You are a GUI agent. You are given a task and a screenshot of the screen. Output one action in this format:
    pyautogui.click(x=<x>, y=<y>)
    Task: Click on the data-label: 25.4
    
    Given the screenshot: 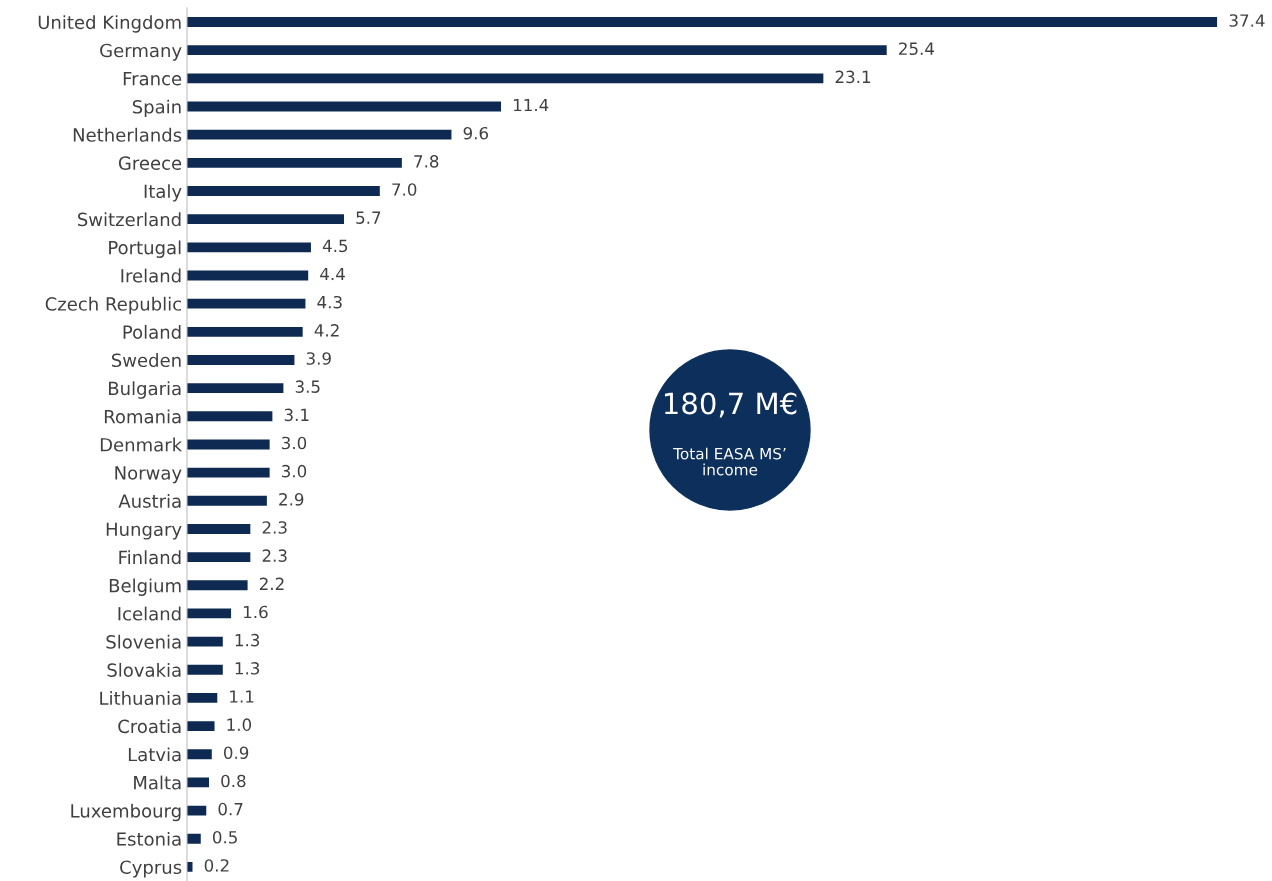 What is the action you would take?
    pyautogui.click(x=917, y=49)
    